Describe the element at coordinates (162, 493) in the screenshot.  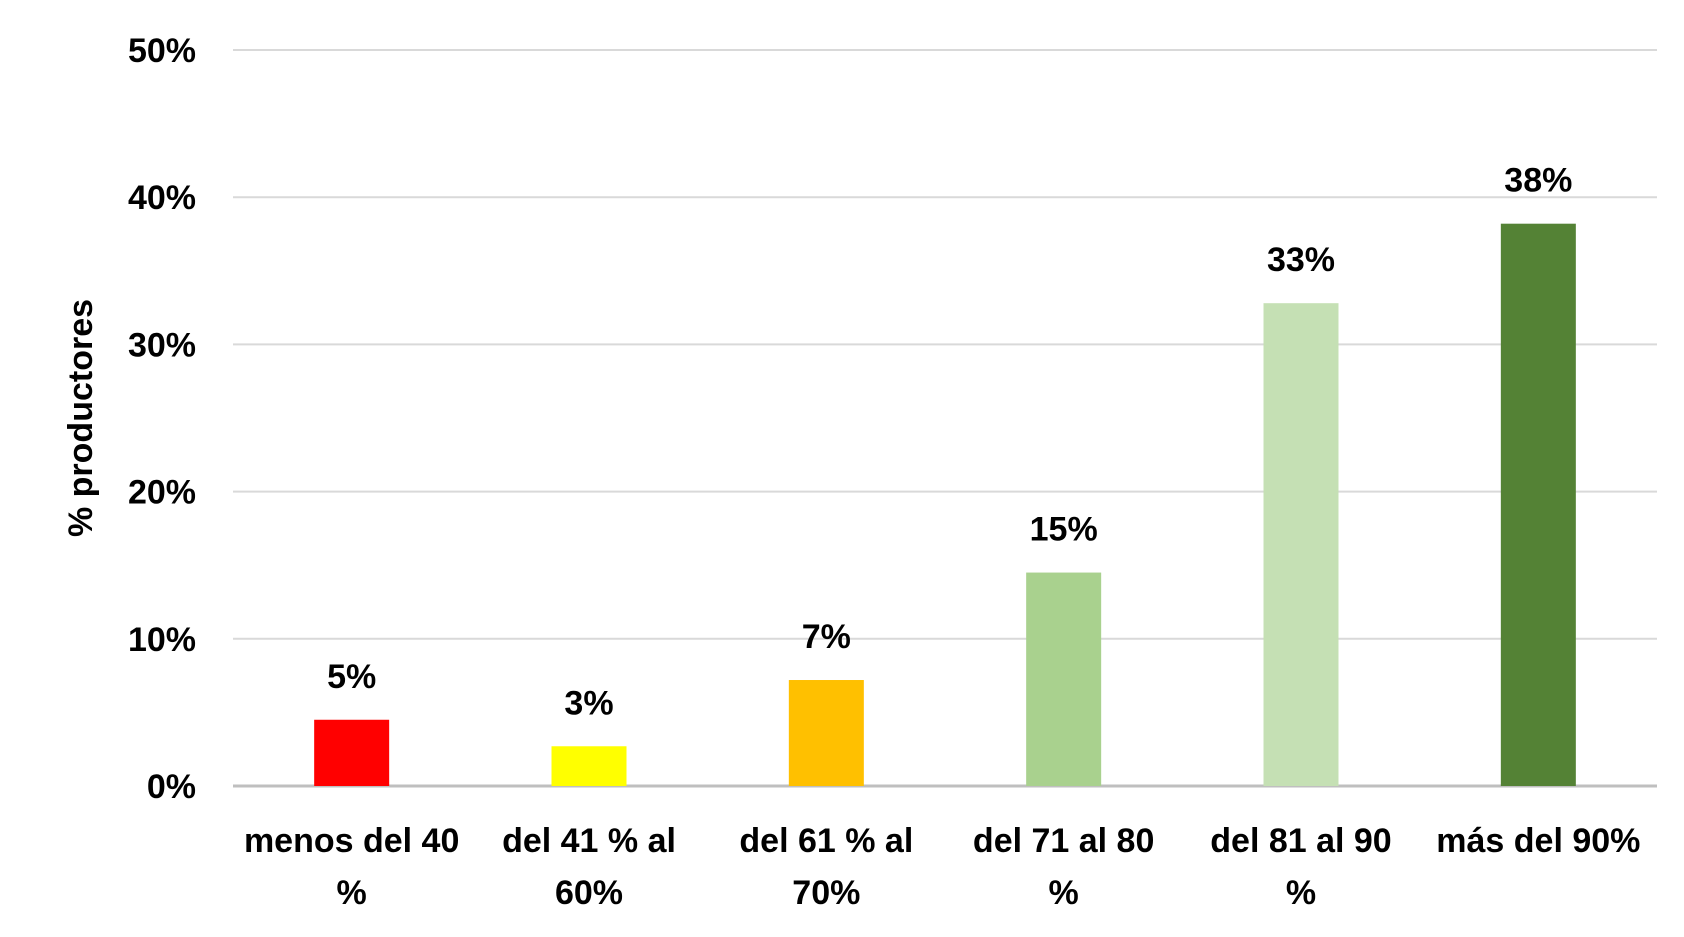
I see `y-tick-label: 20%` at that location.